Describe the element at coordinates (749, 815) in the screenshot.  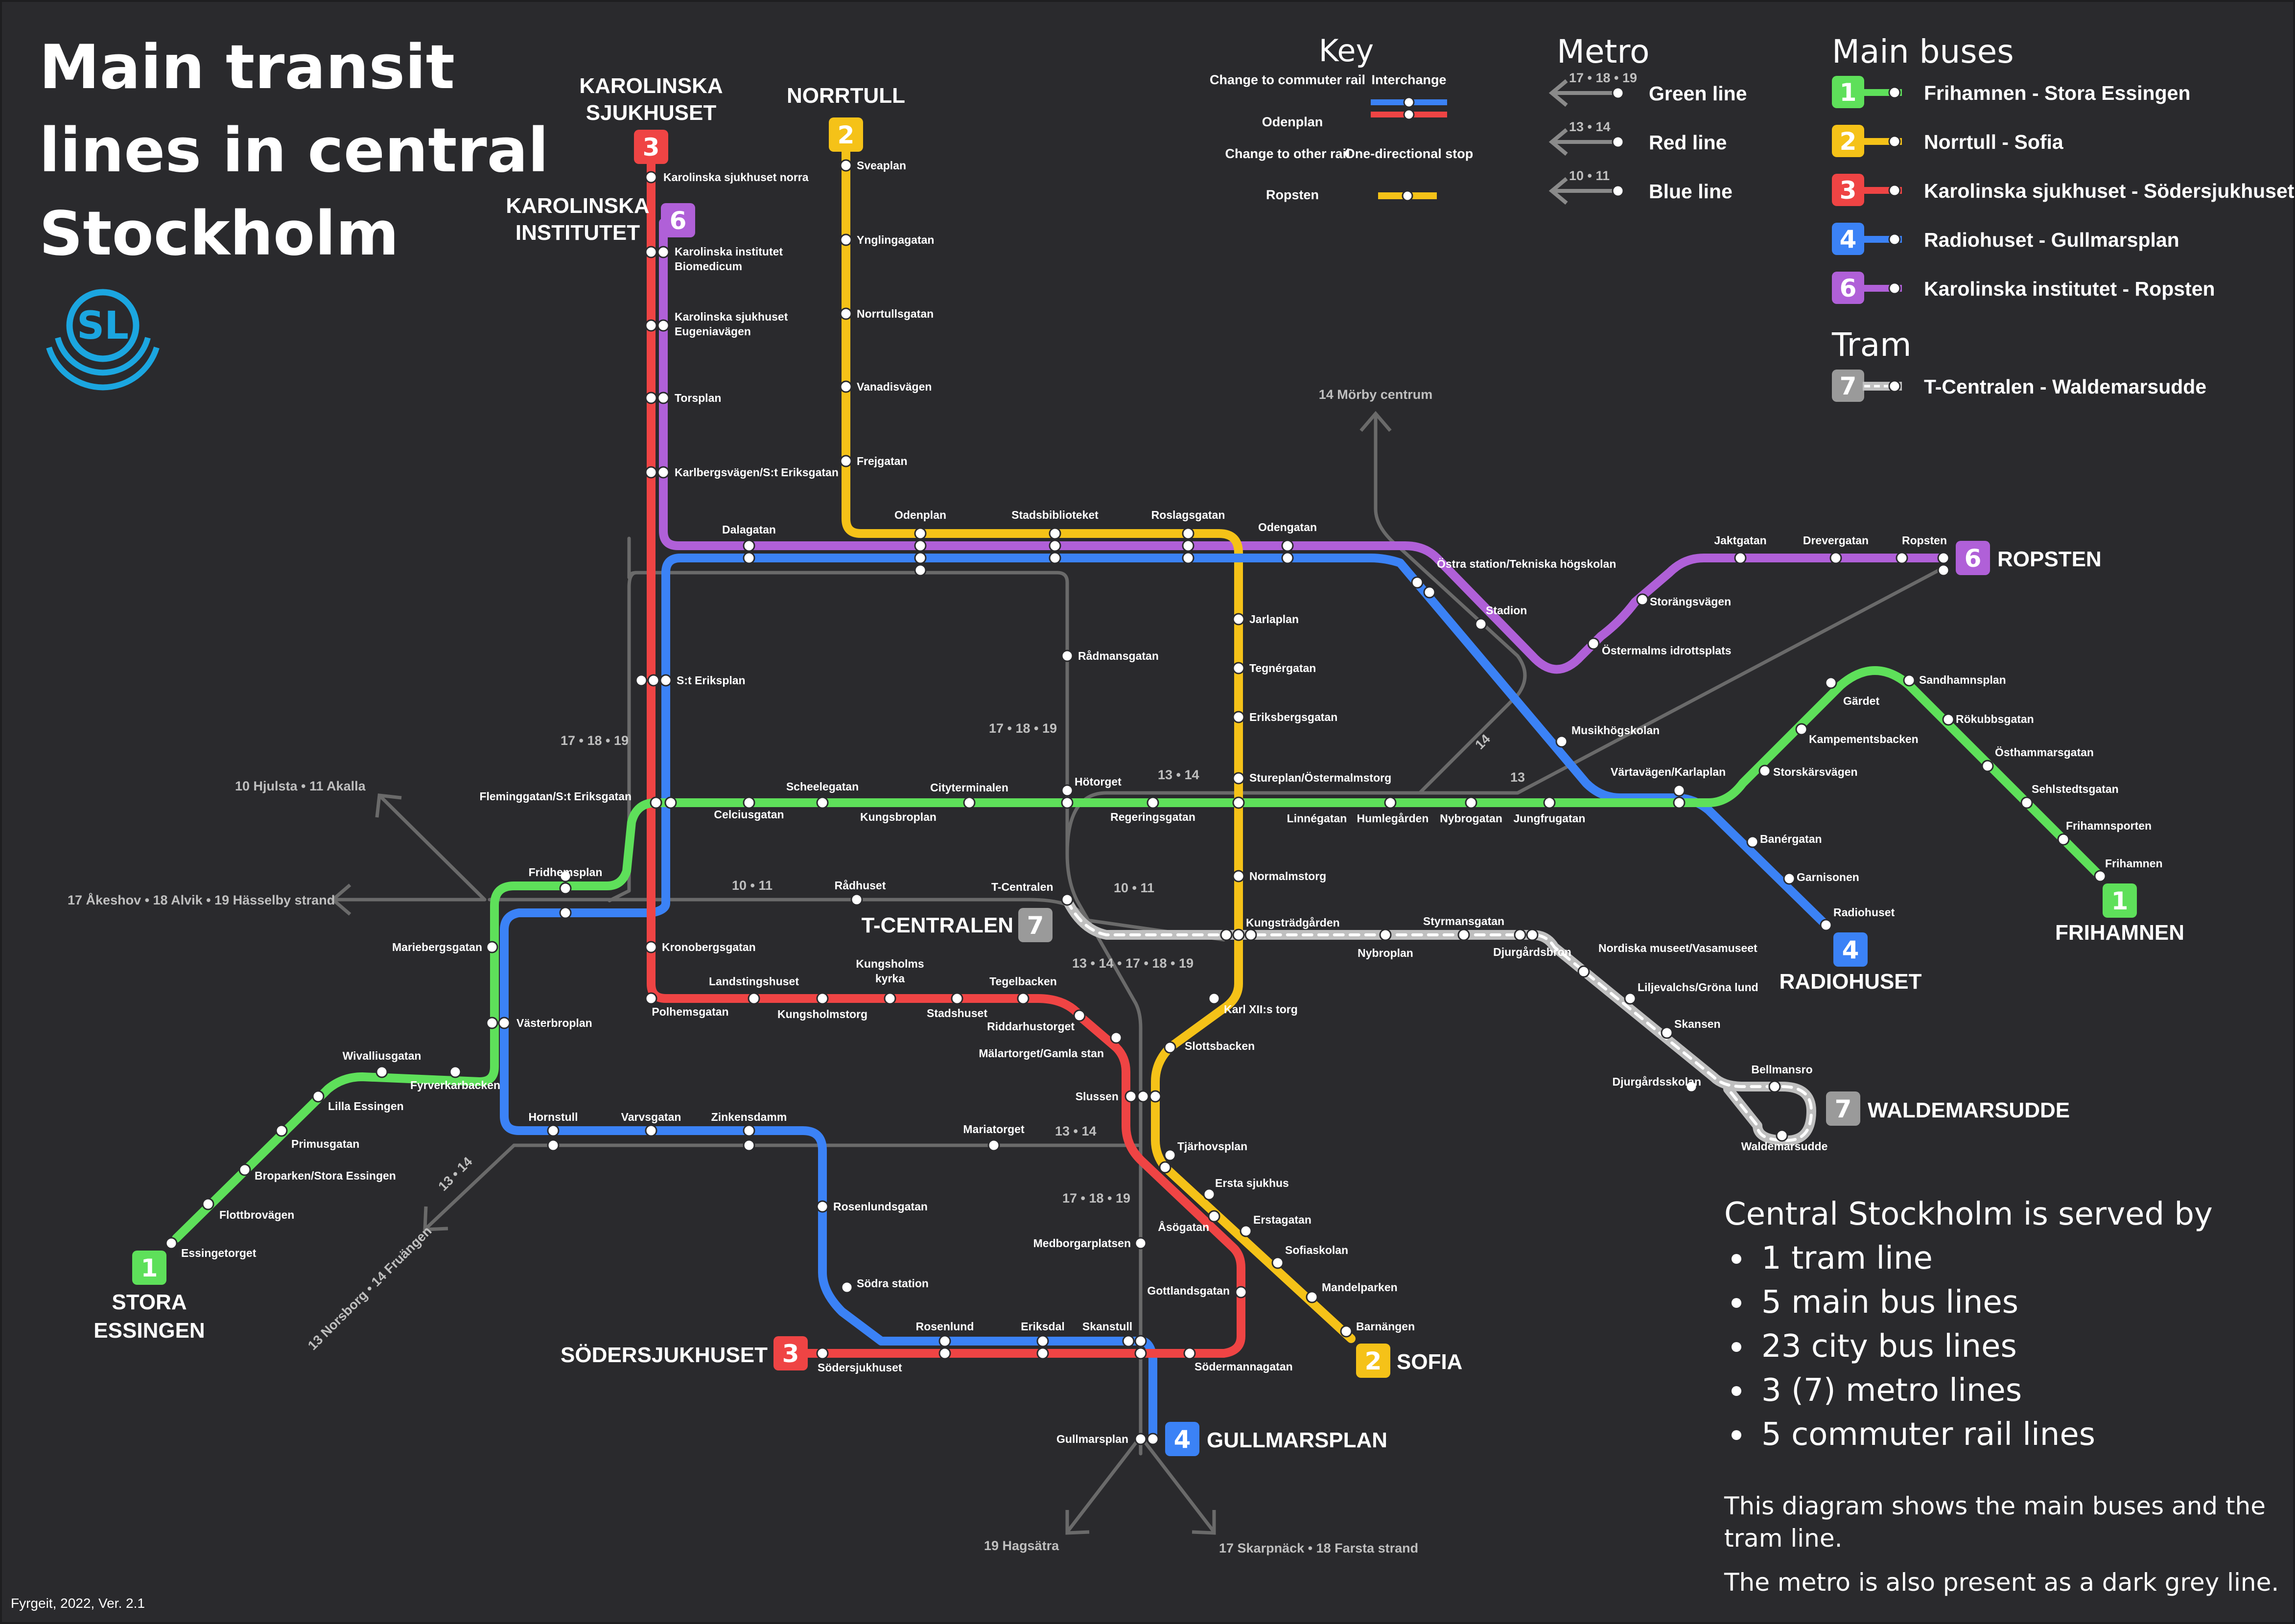
I see `station-celciusgatan: Celciusgatan` at that location.